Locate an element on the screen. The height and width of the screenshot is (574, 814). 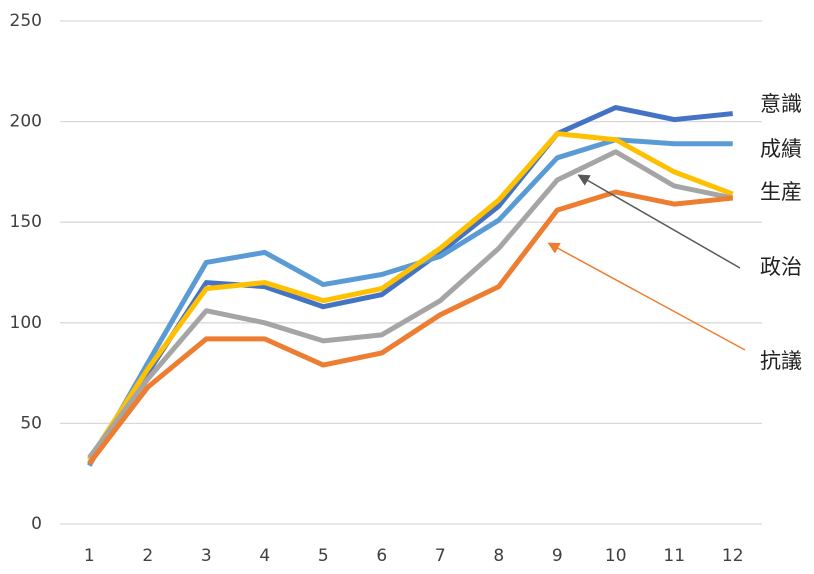
x-tick-label: 4 is located at coordinates (264, 556).